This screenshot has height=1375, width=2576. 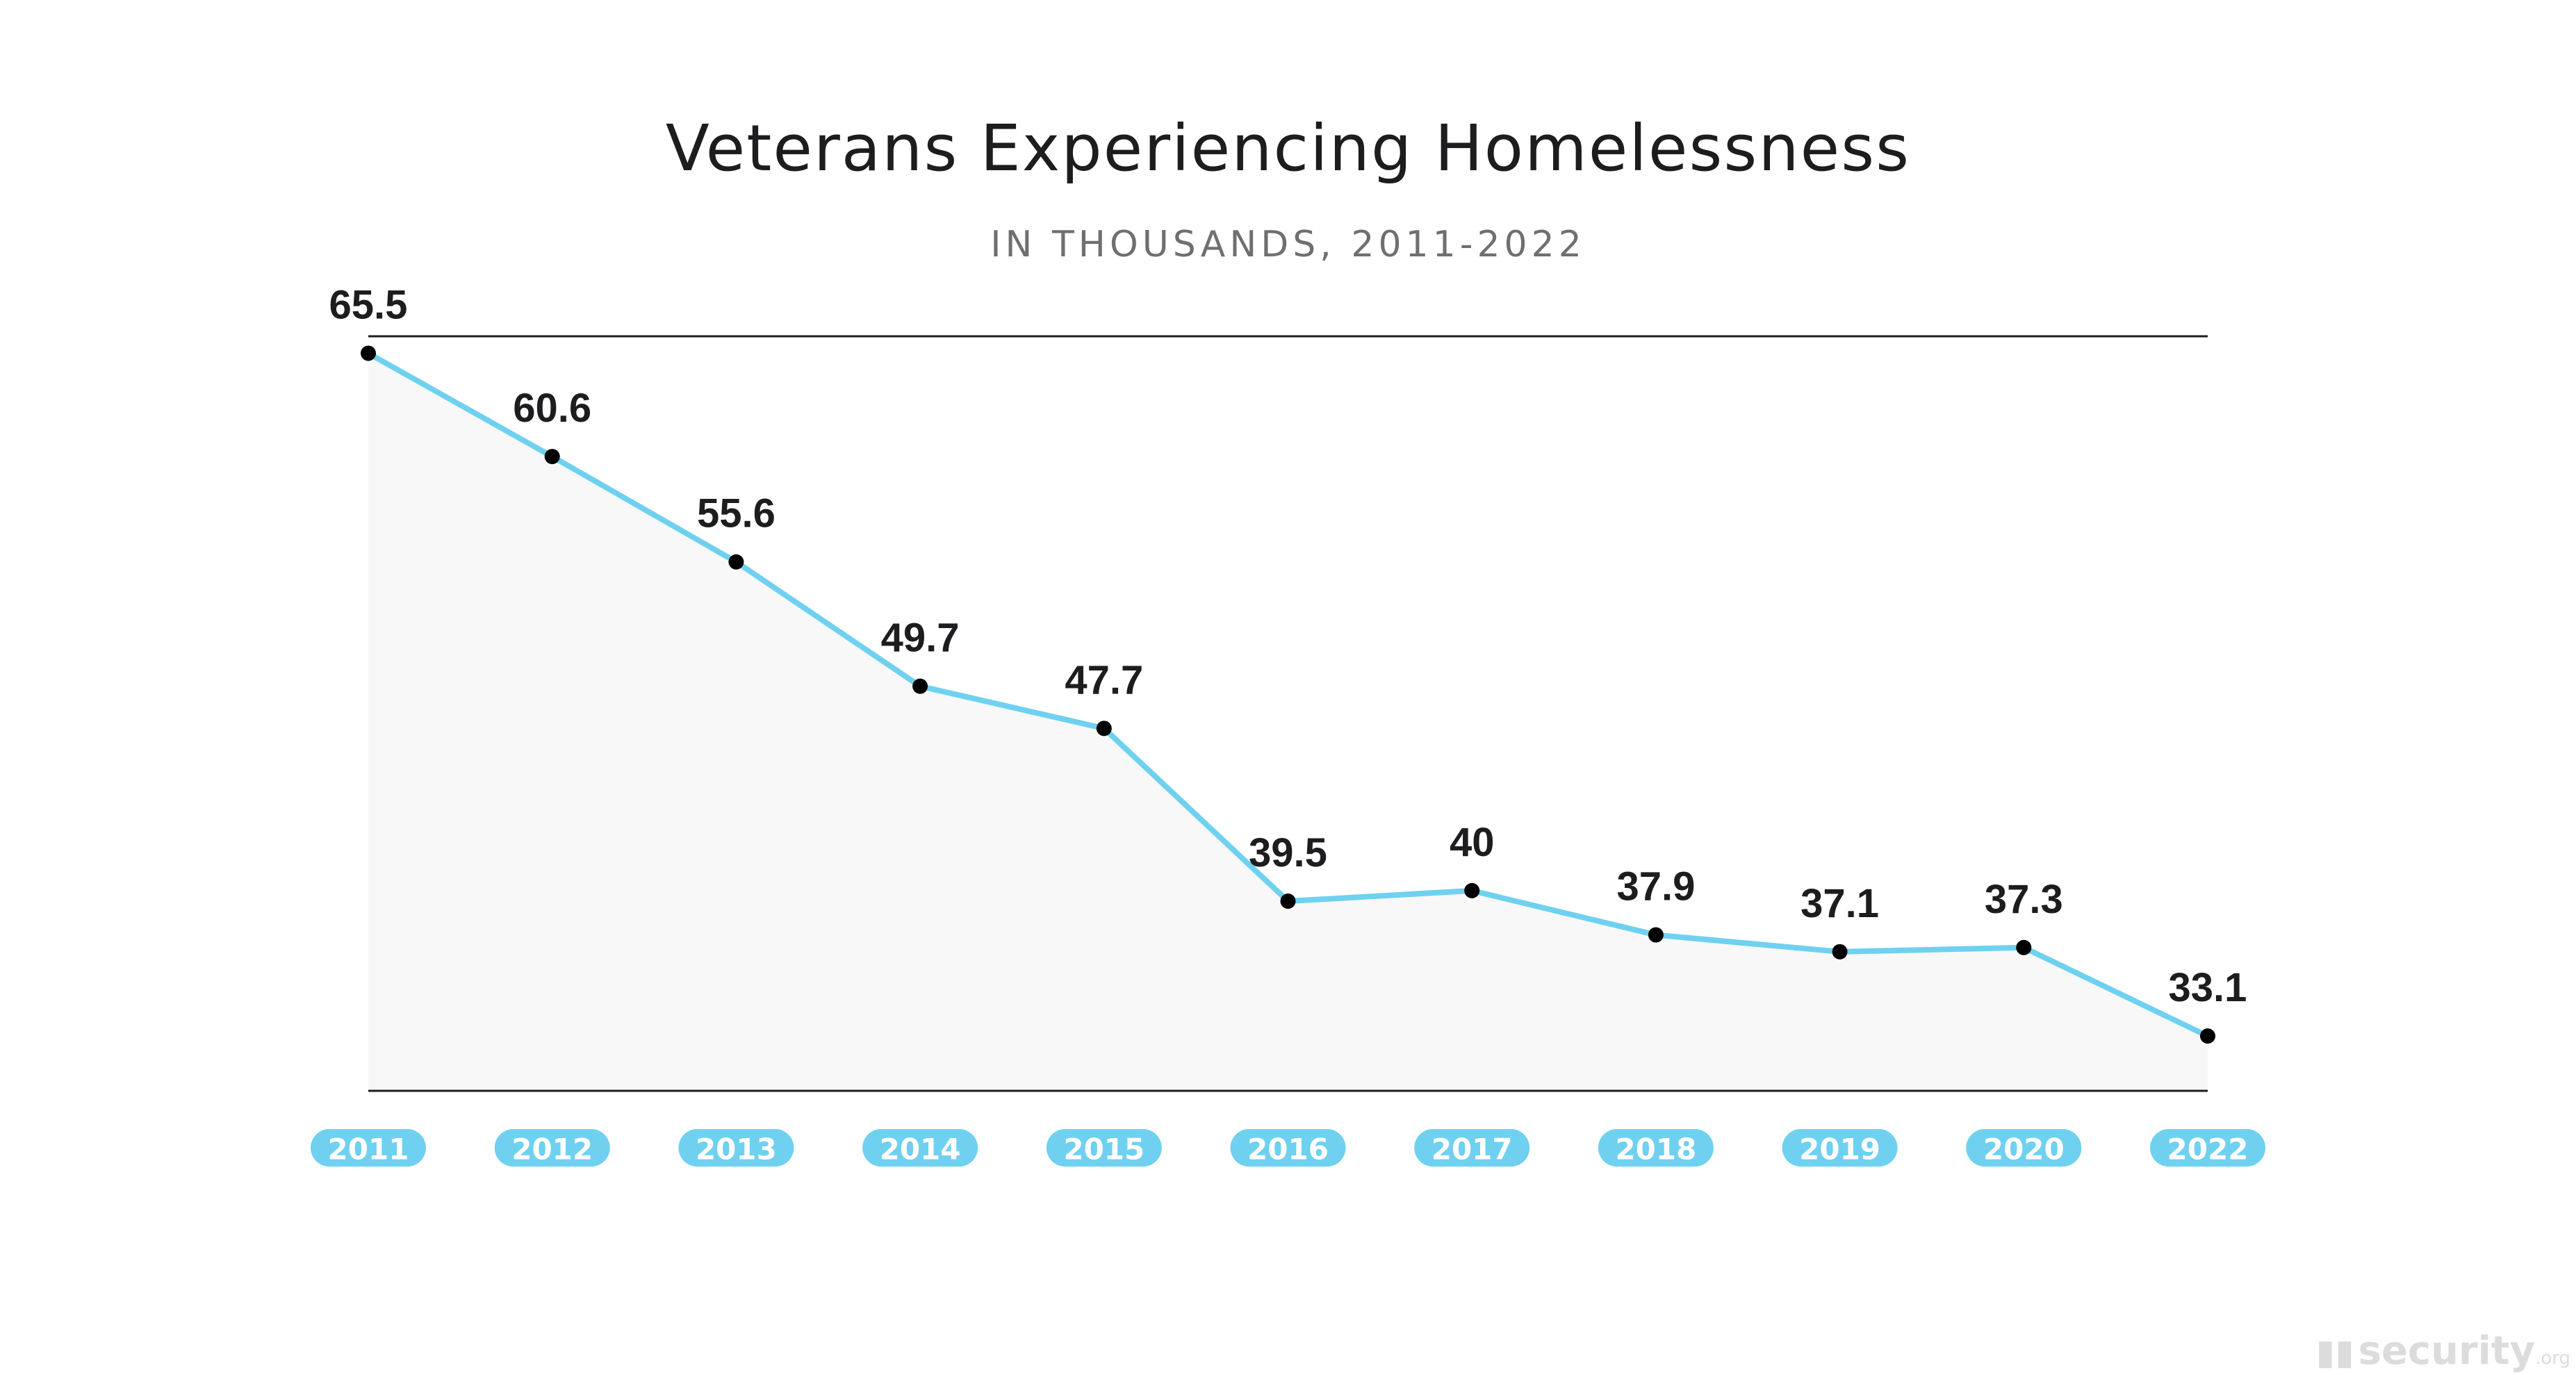 I want to click on data-label: 60.6, so click(x=552, y=408).